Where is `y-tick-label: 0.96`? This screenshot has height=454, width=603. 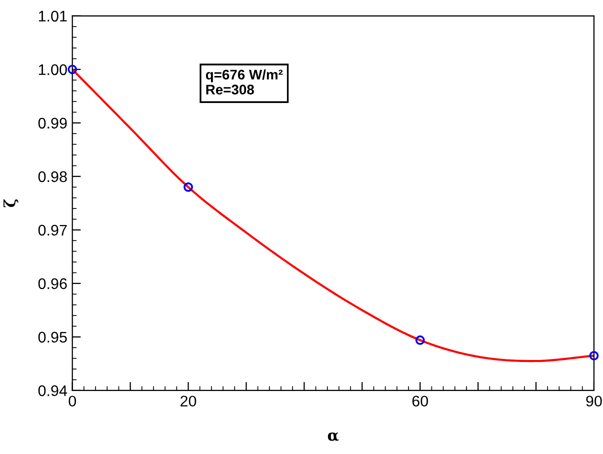
y-tick-label: 0.96 is located at coordinates (52, 284).